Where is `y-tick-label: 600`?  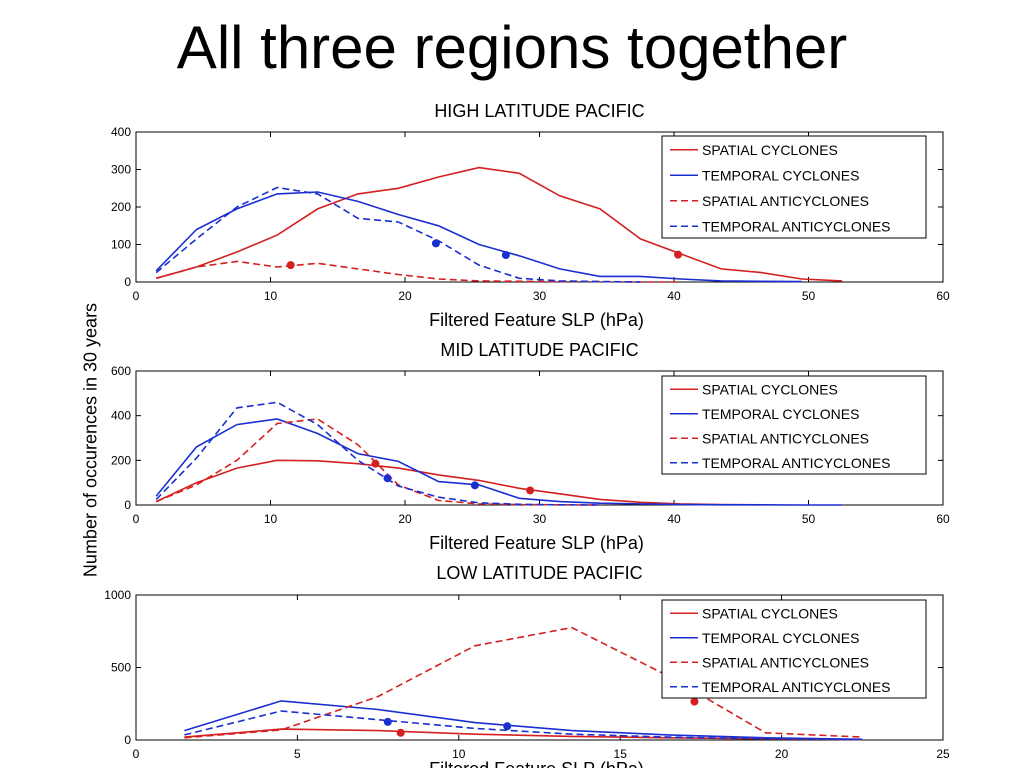
y-tick-label: 600 is located at coordinates (121, 371).